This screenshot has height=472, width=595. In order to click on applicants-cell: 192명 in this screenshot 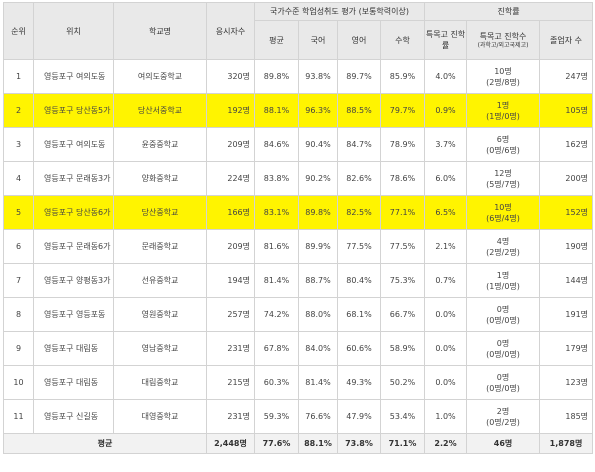, I will do `click(230, 110)`.